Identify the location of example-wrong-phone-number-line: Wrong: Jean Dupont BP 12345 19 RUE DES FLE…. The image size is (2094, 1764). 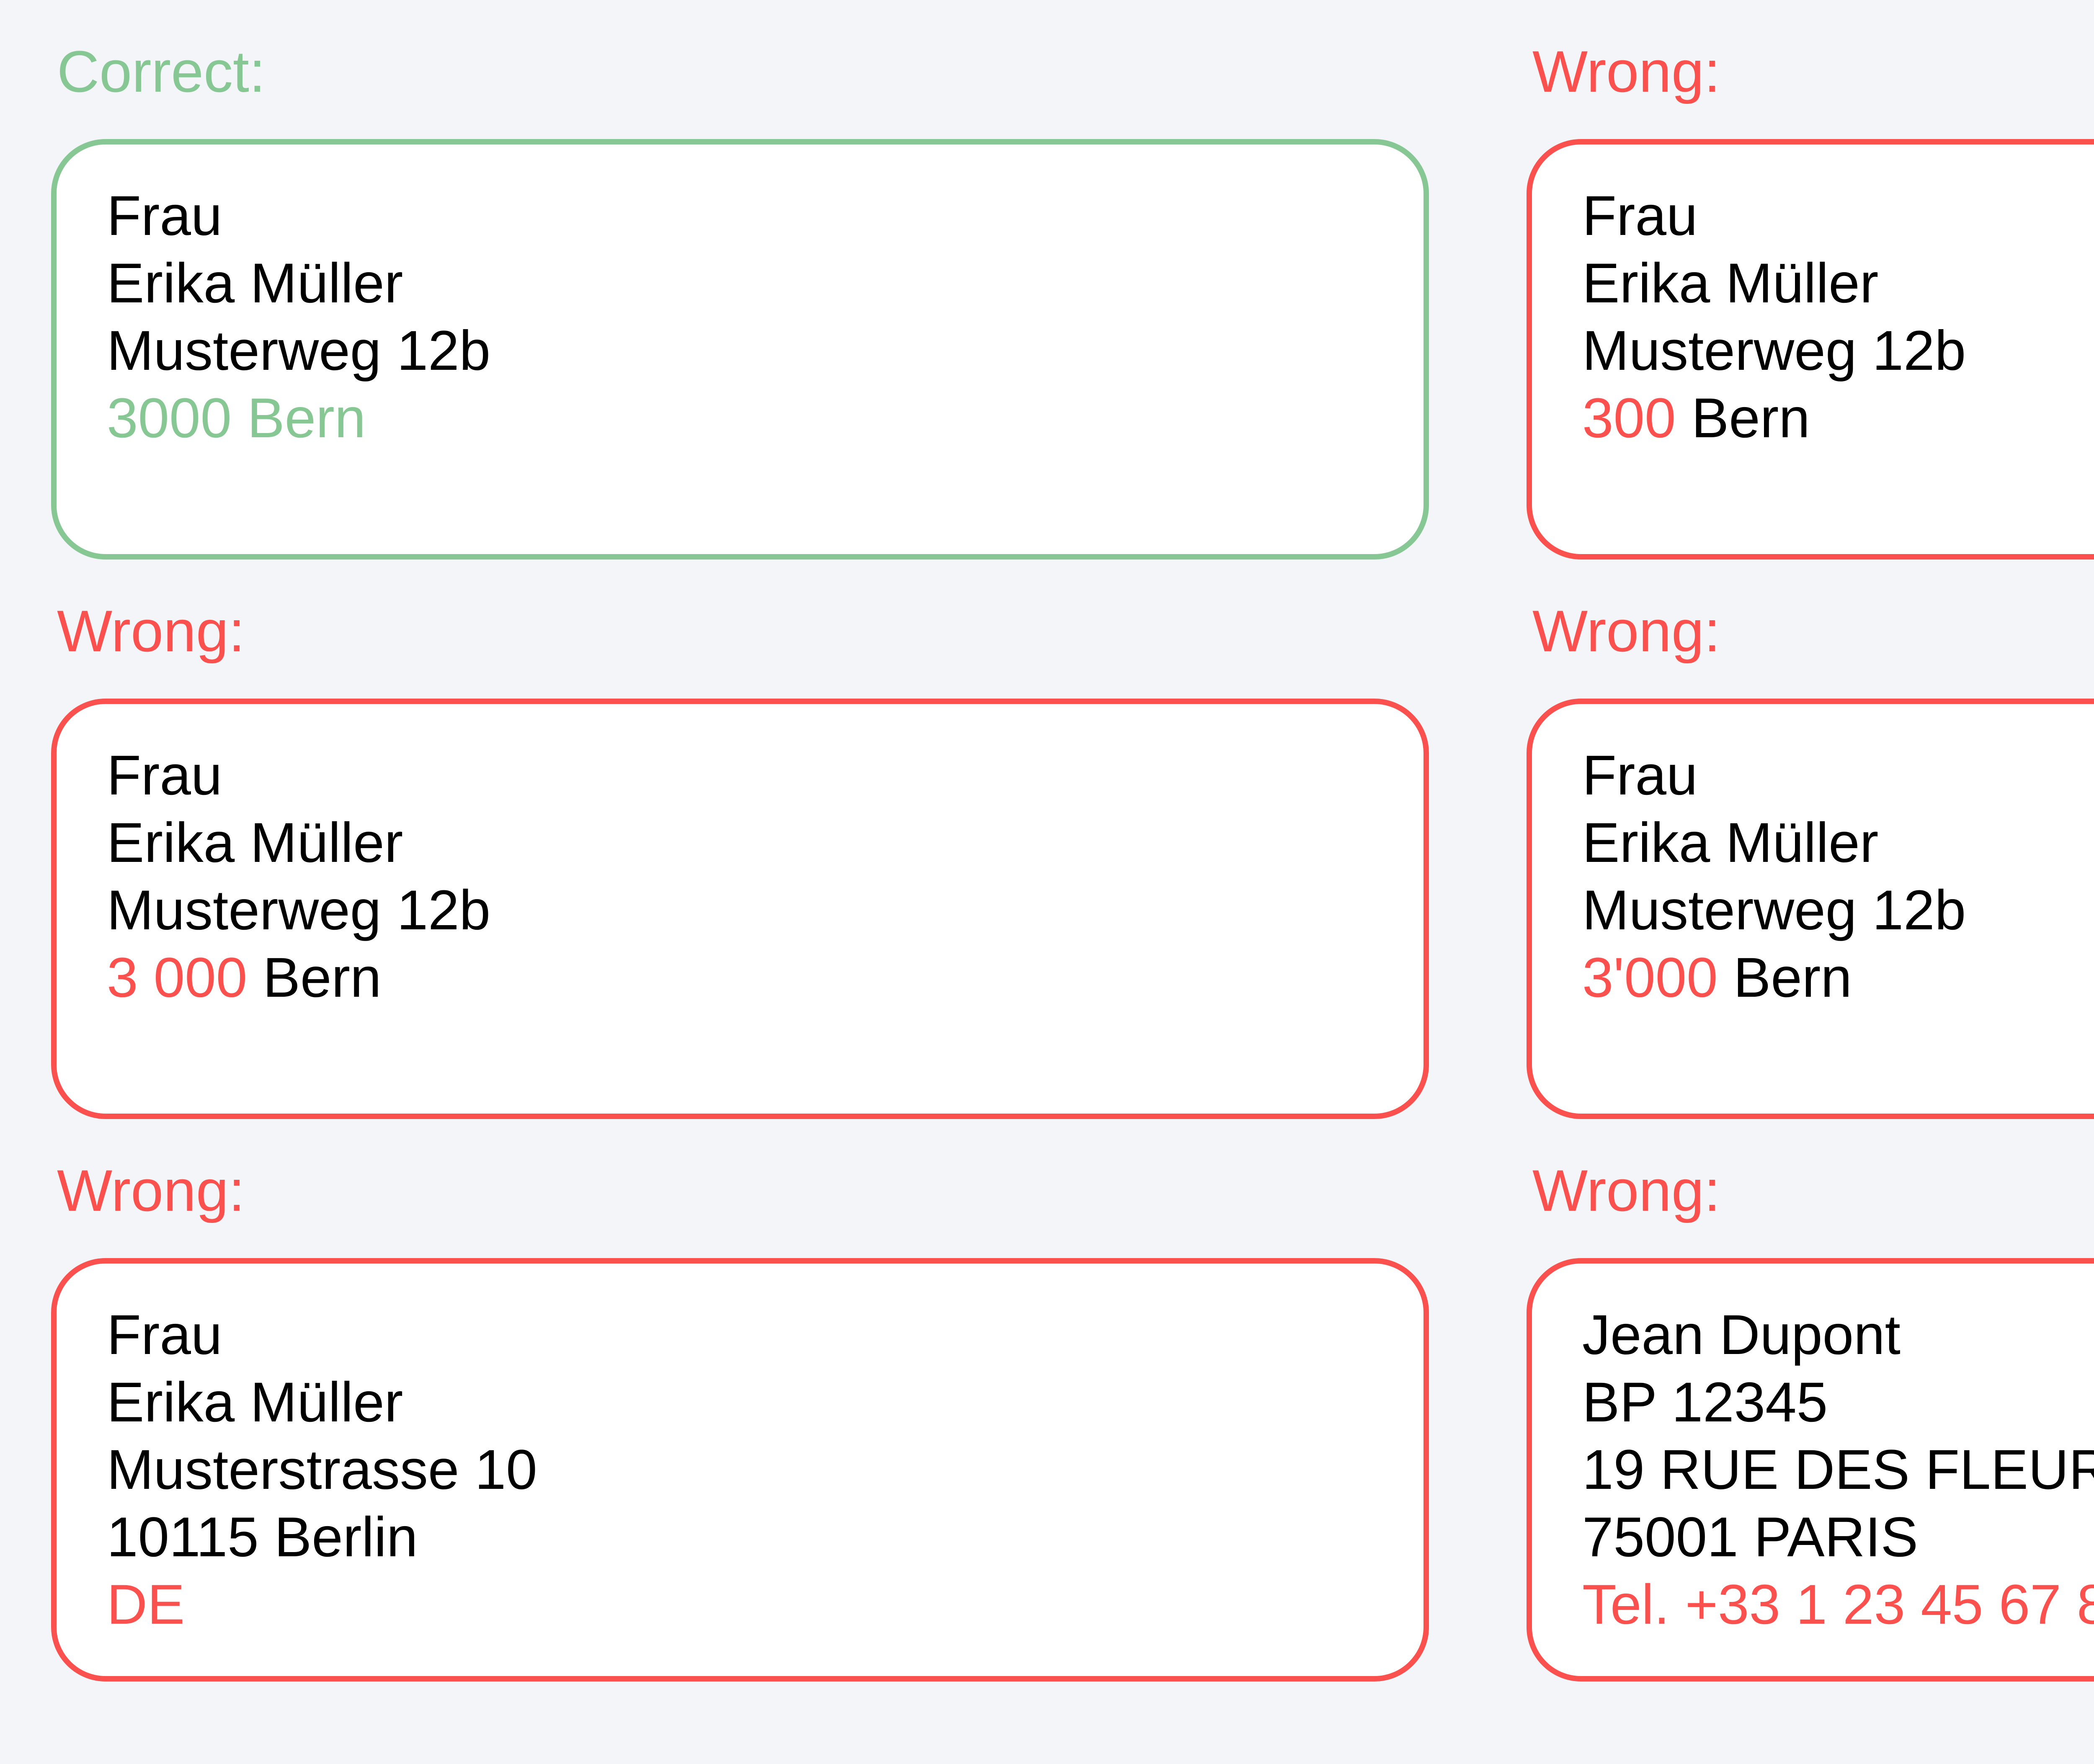
(1810, 1417).